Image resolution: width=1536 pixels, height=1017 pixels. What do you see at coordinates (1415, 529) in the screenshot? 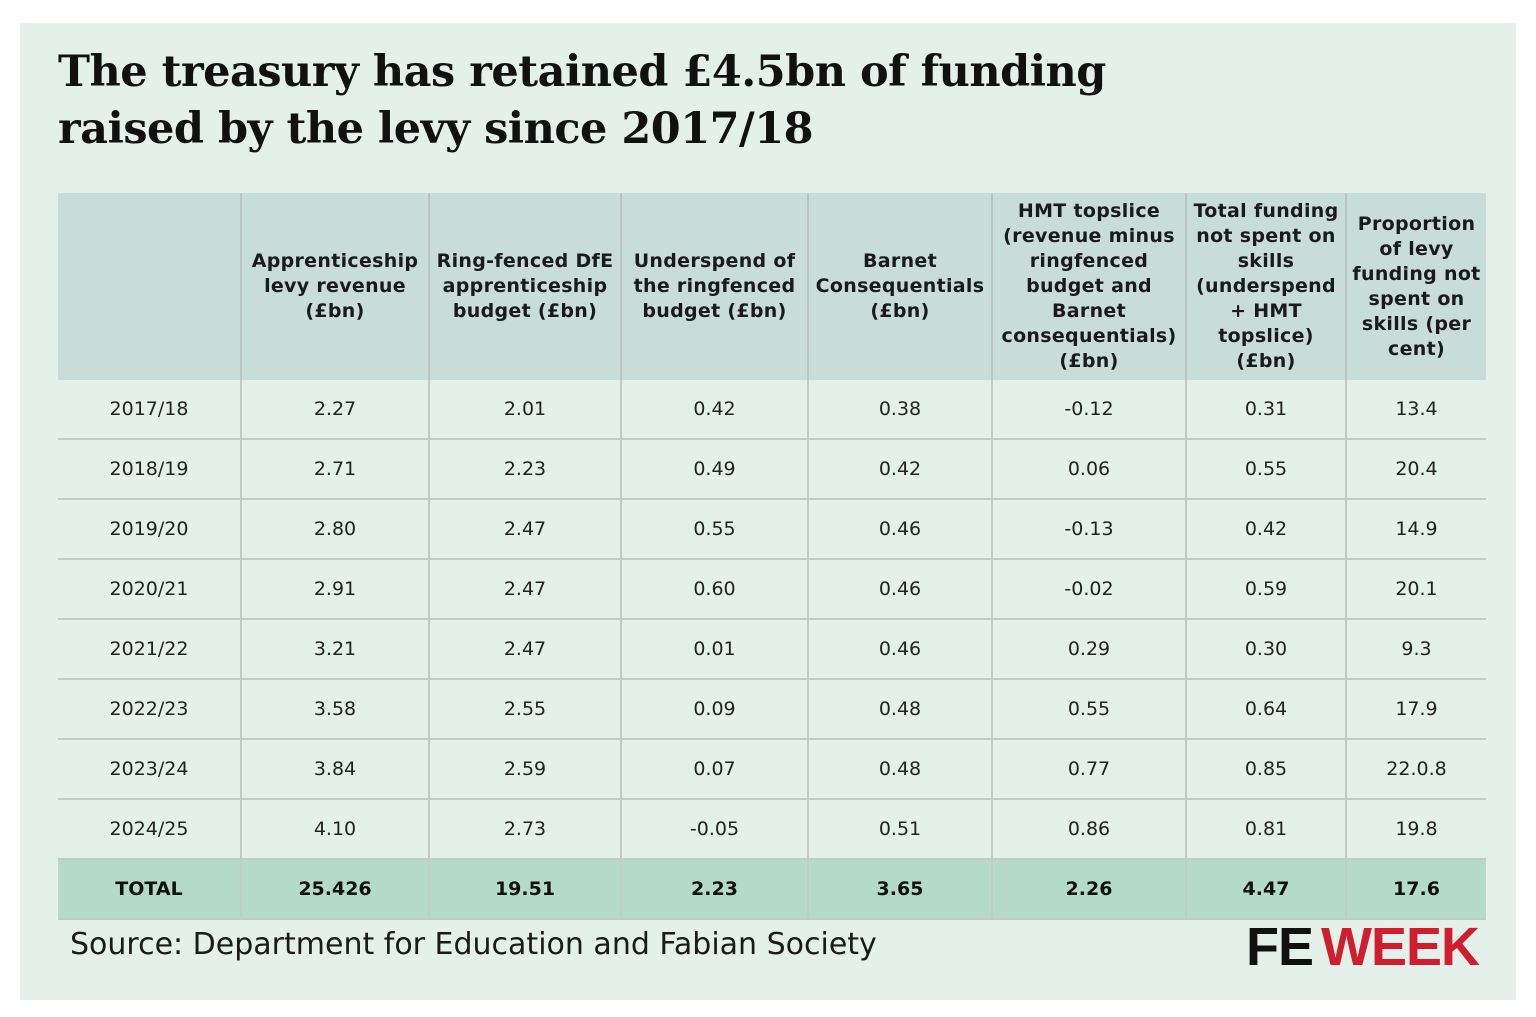
I see `table-cell: 14.9` at bounding box center [1415, 529].